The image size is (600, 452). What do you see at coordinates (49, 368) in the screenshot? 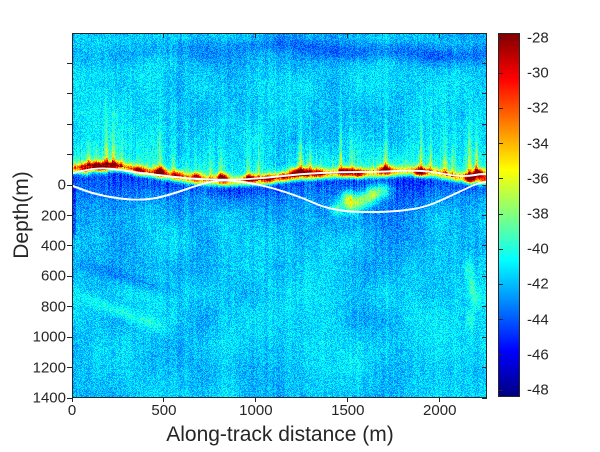
I see `y-tick-label: 1200` at bounding box center [49, 368].